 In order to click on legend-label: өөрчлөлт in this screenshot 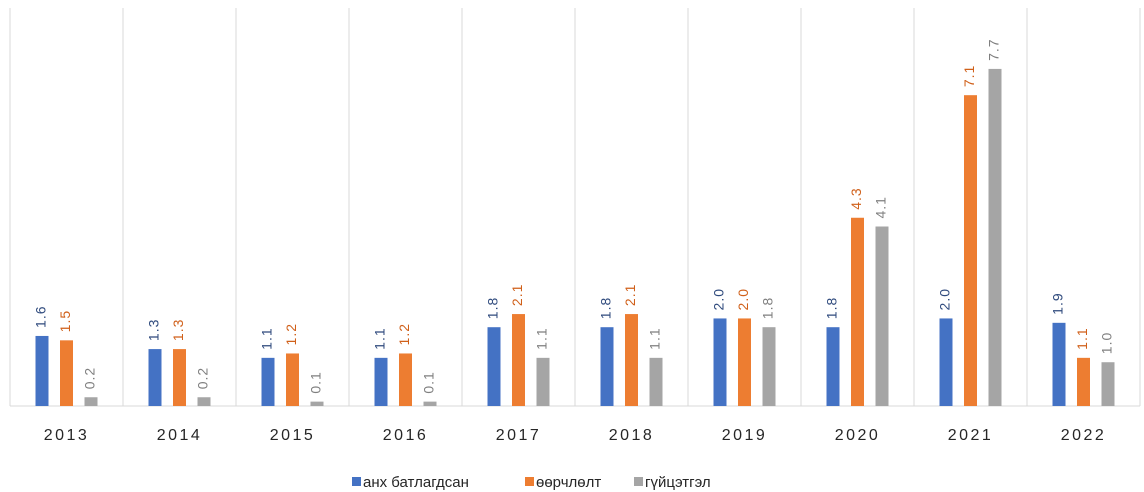, I will do `click(568, 482)`.